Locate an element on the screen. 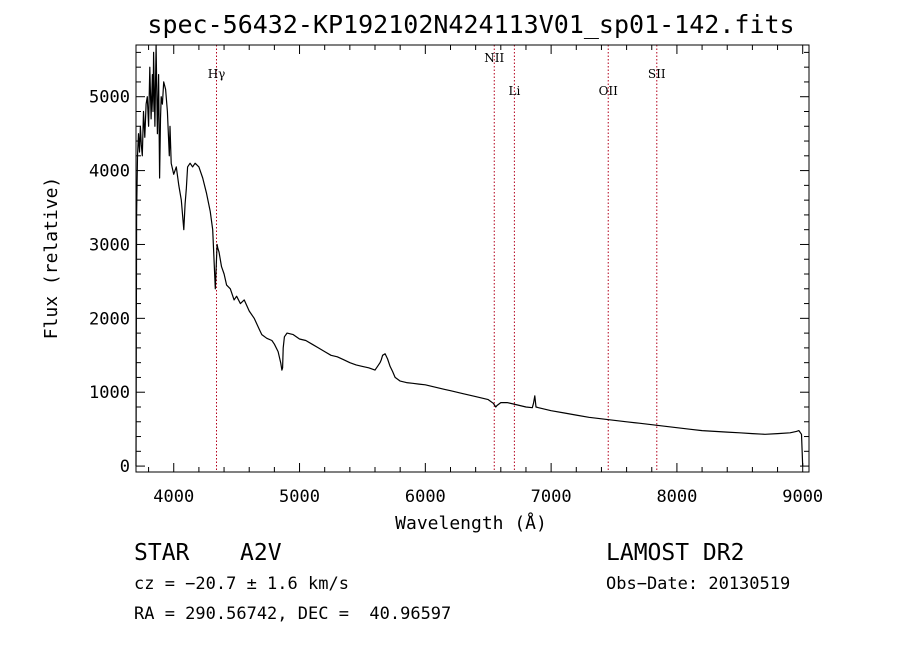  line-marker-label: OII is located at coordinates (609, 91).